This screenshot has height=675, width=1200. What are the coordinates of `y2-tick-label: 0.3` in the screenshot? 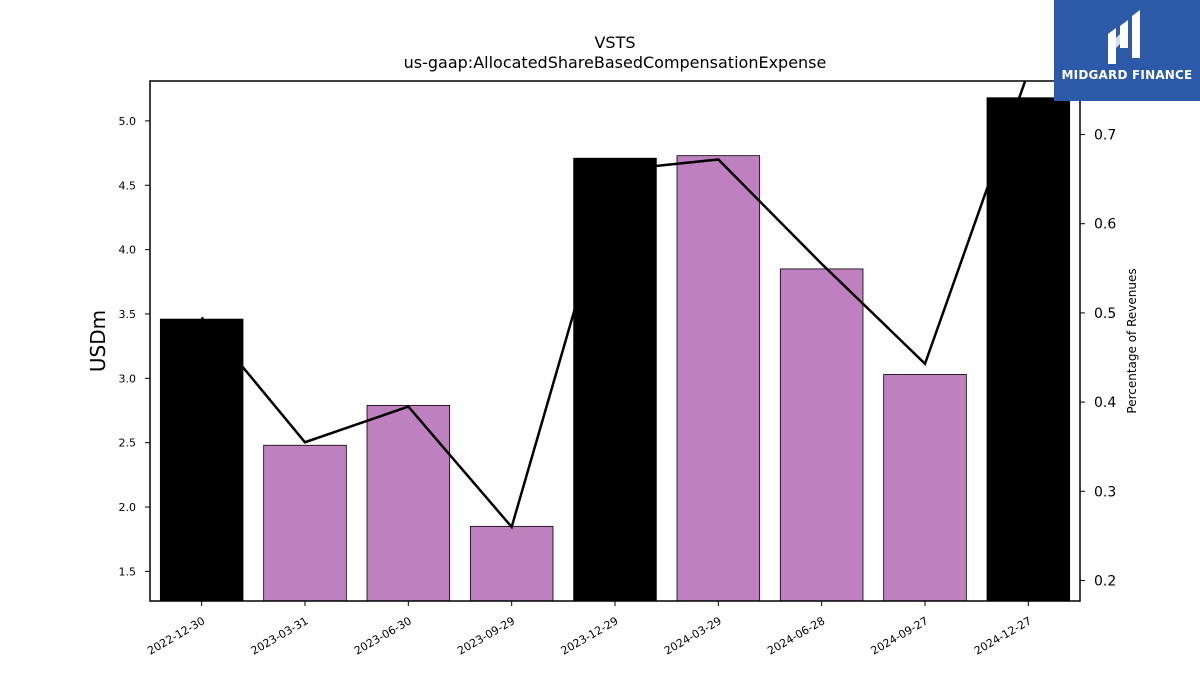 It's located at (1105, 492).